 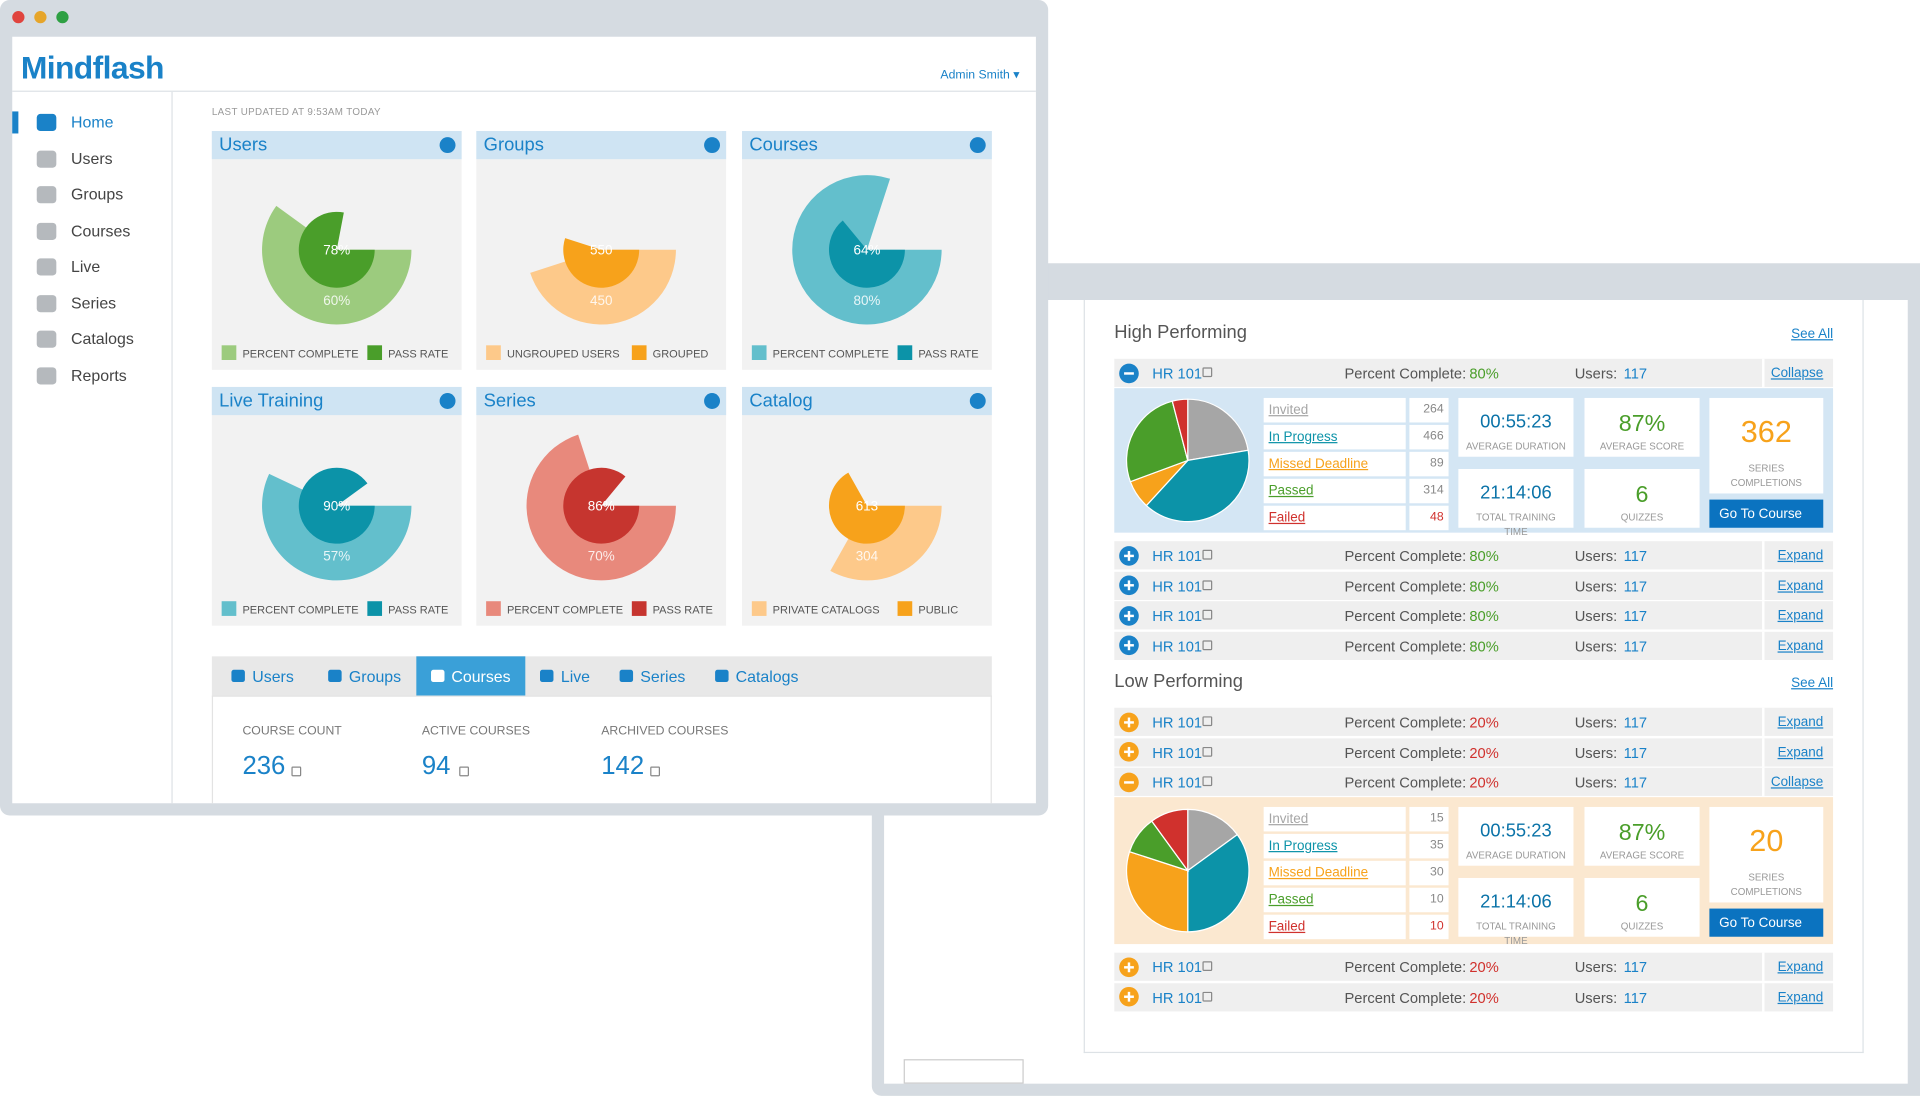 What do you see at coordinates (102, 338) in the screenshot?
I see `nav-item: Catalogs` at bounding box center [102, 338].